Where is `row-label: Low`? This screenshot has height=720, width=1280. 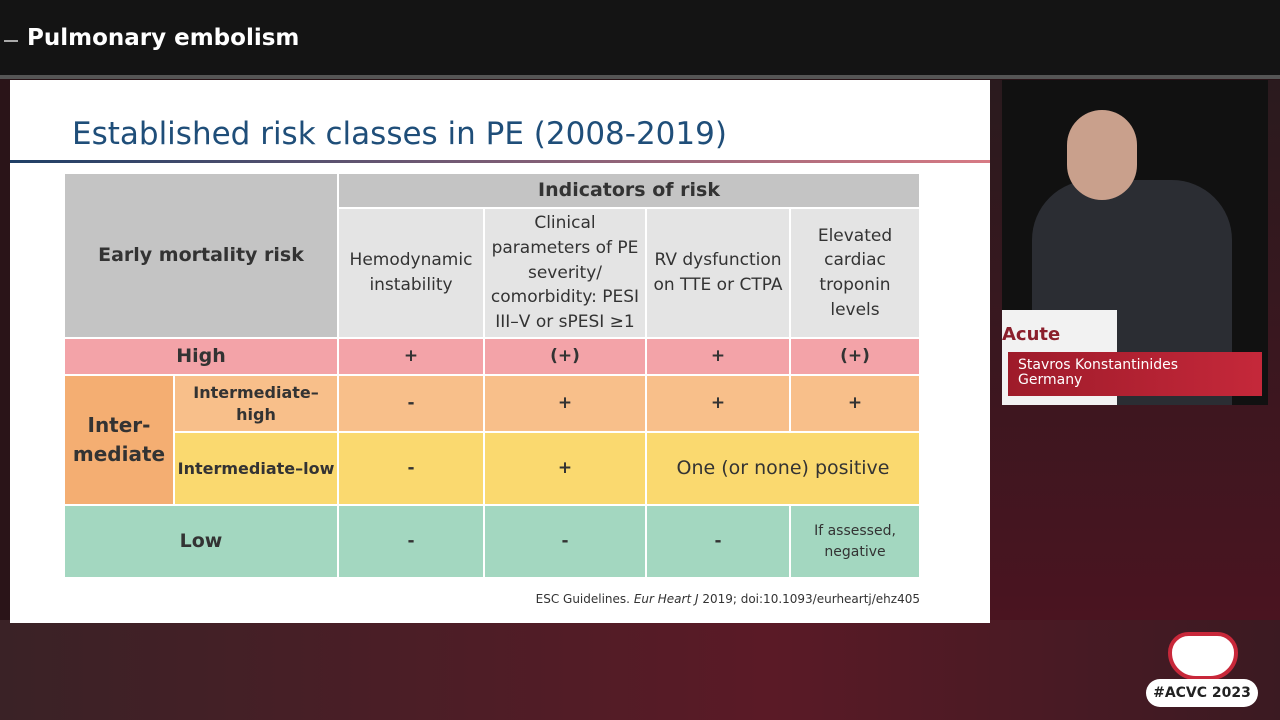 row-label: Low is located at coordinates (201, 541).